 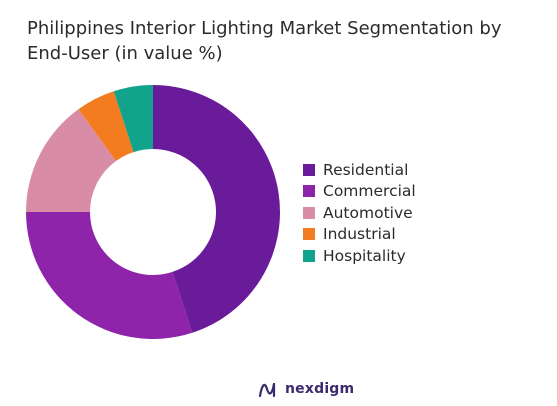 I want to click on legend-label: Hospitality, so click(x=364, y=255).